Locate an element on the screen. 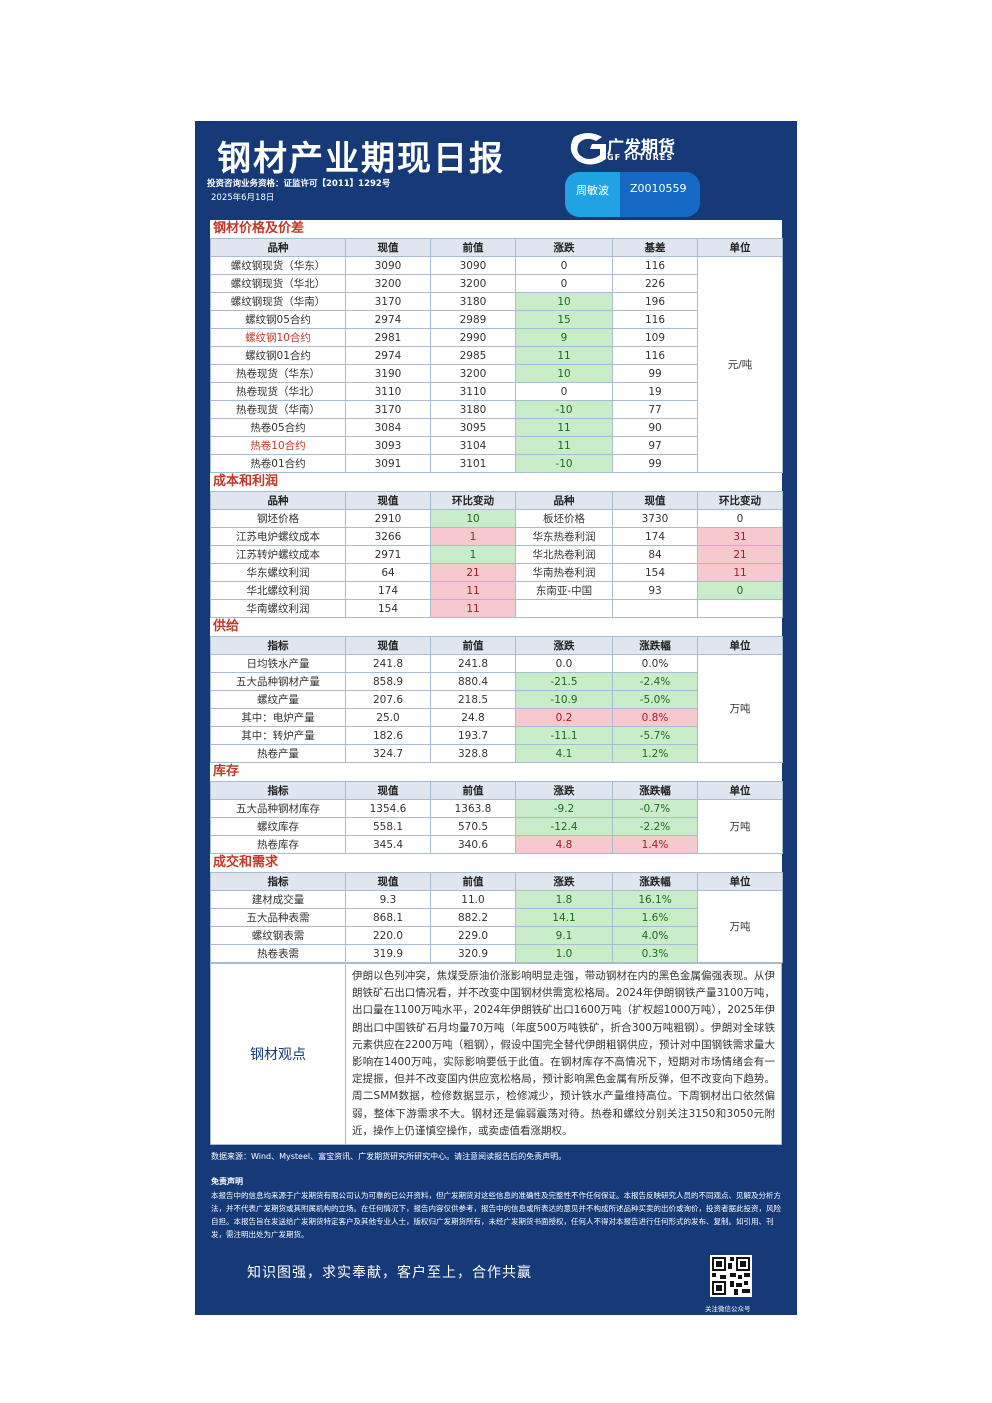 The image size is (992, 1403). table-cell: 1 is located at coordinates (473, 554).